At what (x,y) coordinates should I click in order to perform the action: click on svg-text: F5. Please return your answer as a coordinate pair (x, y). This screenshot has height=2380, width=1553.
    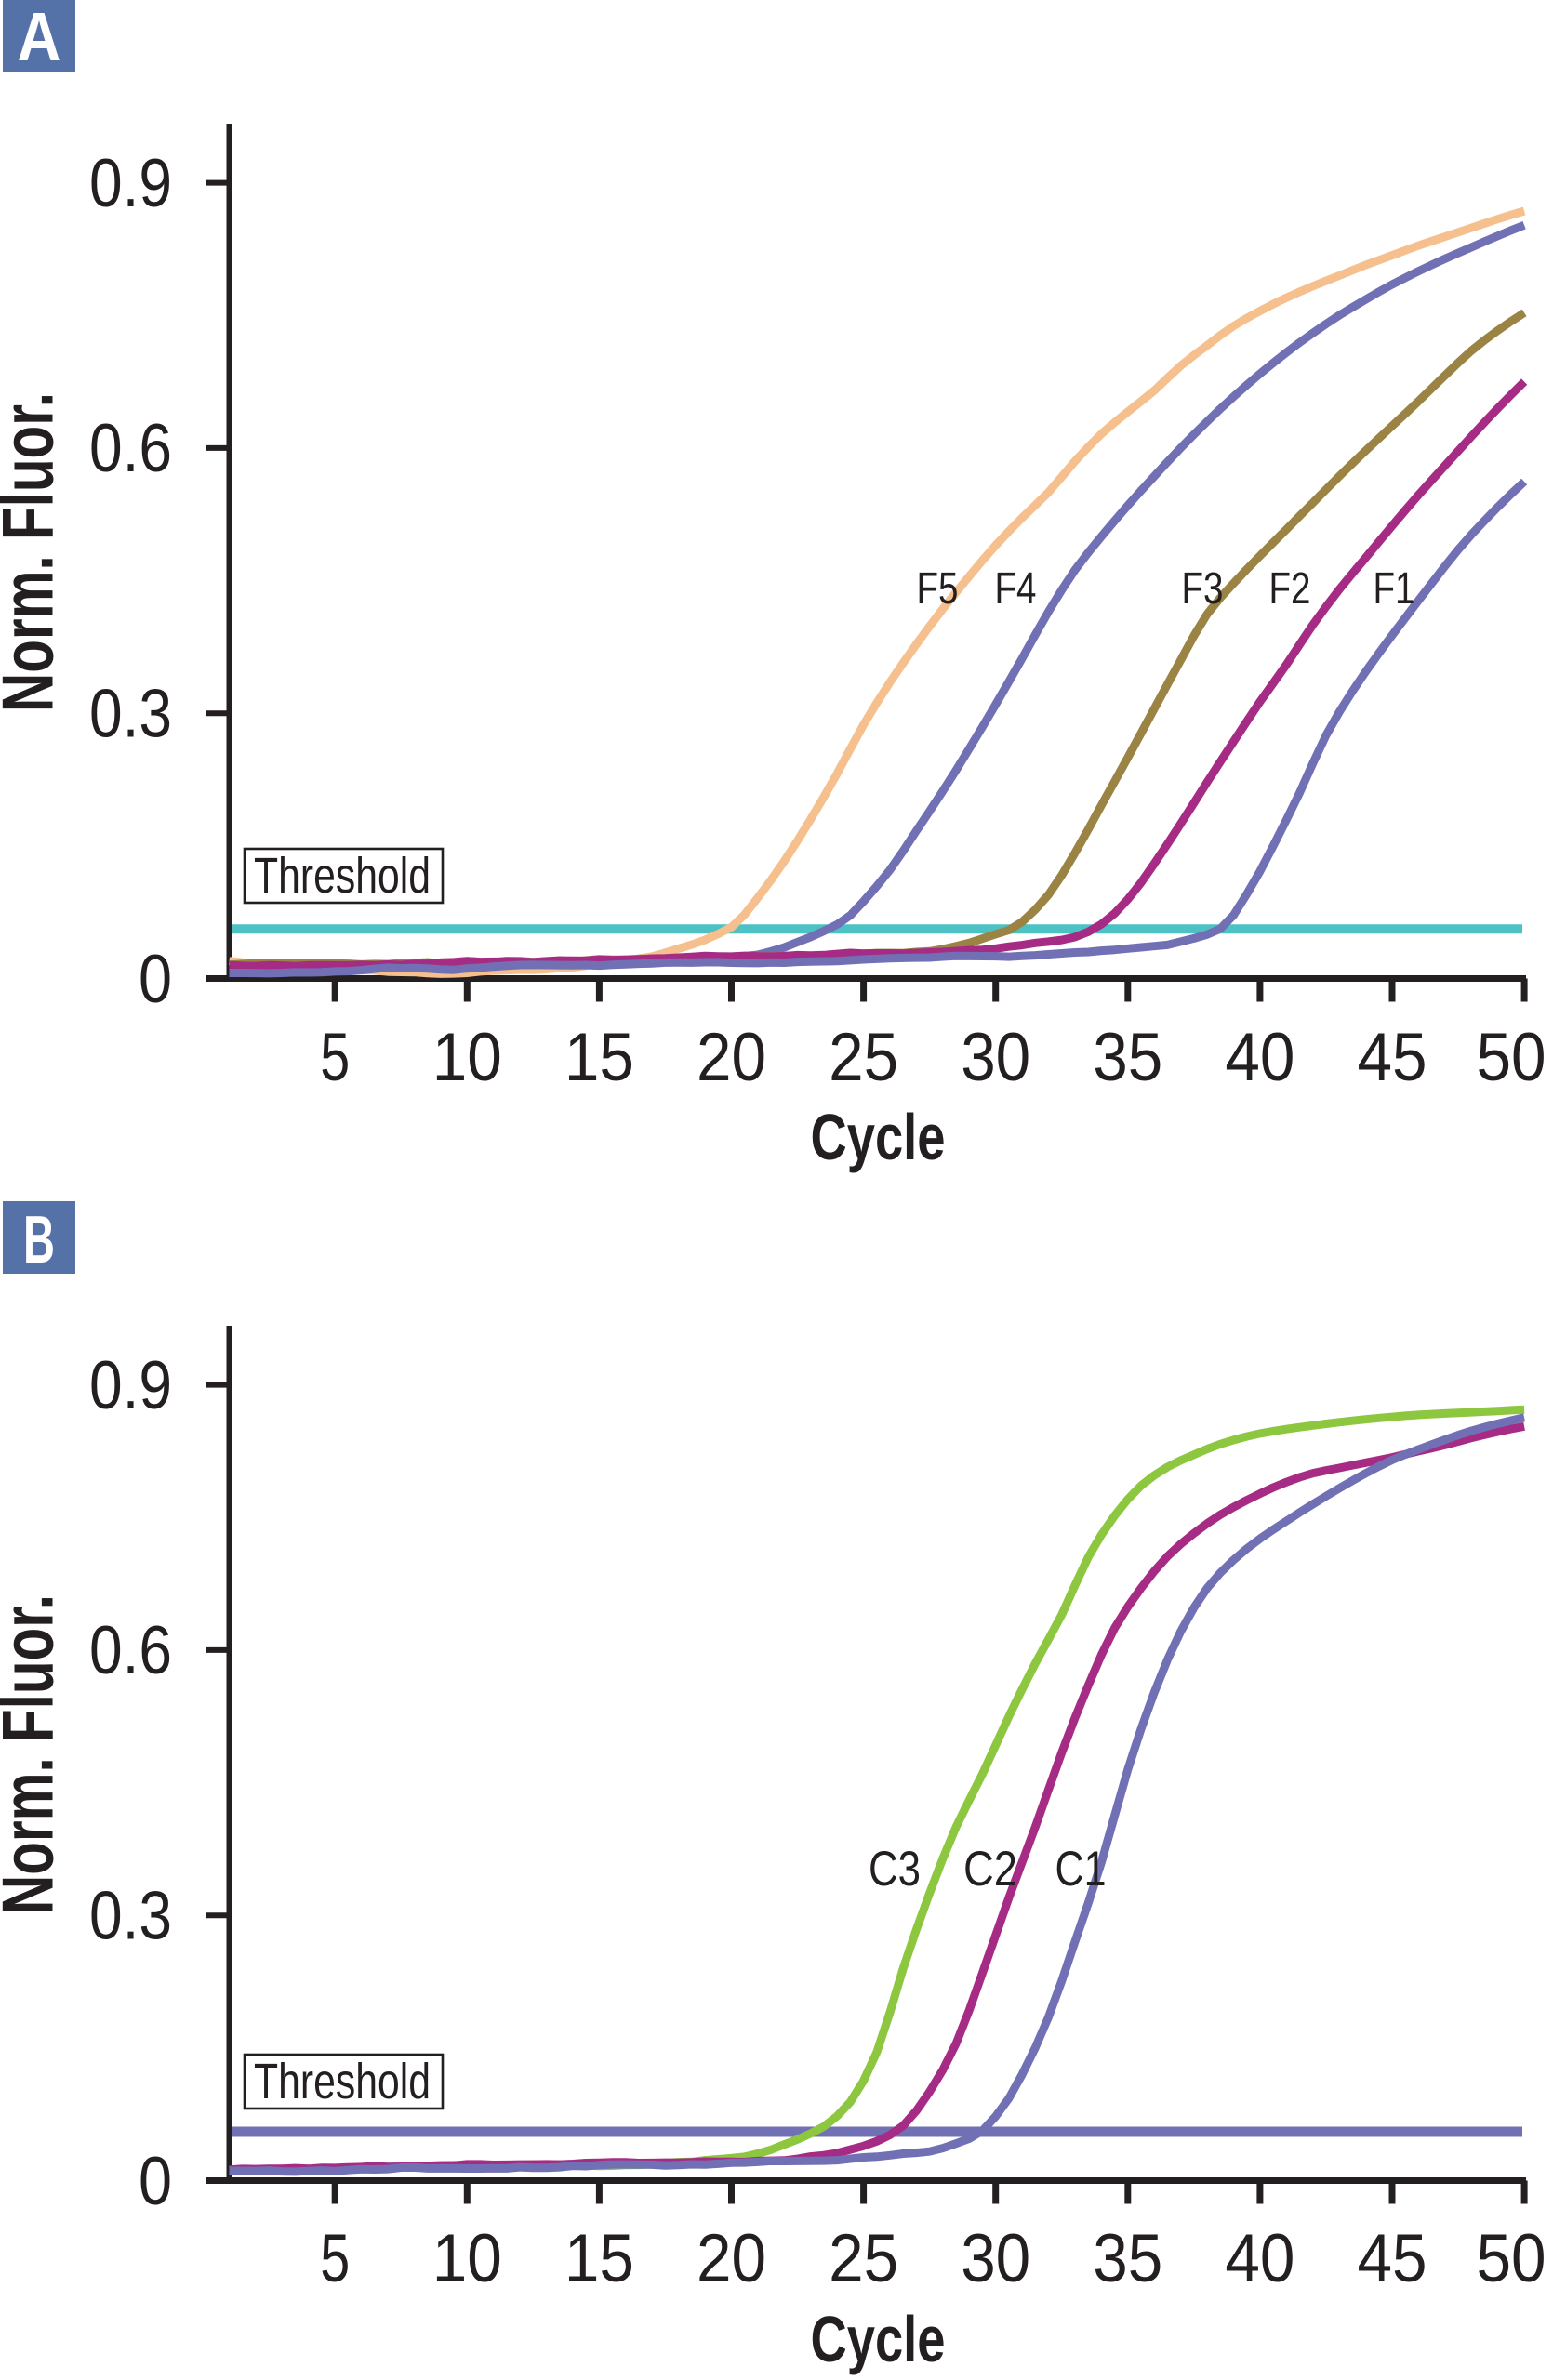
    Looking at the image, I should click on (938, 589).